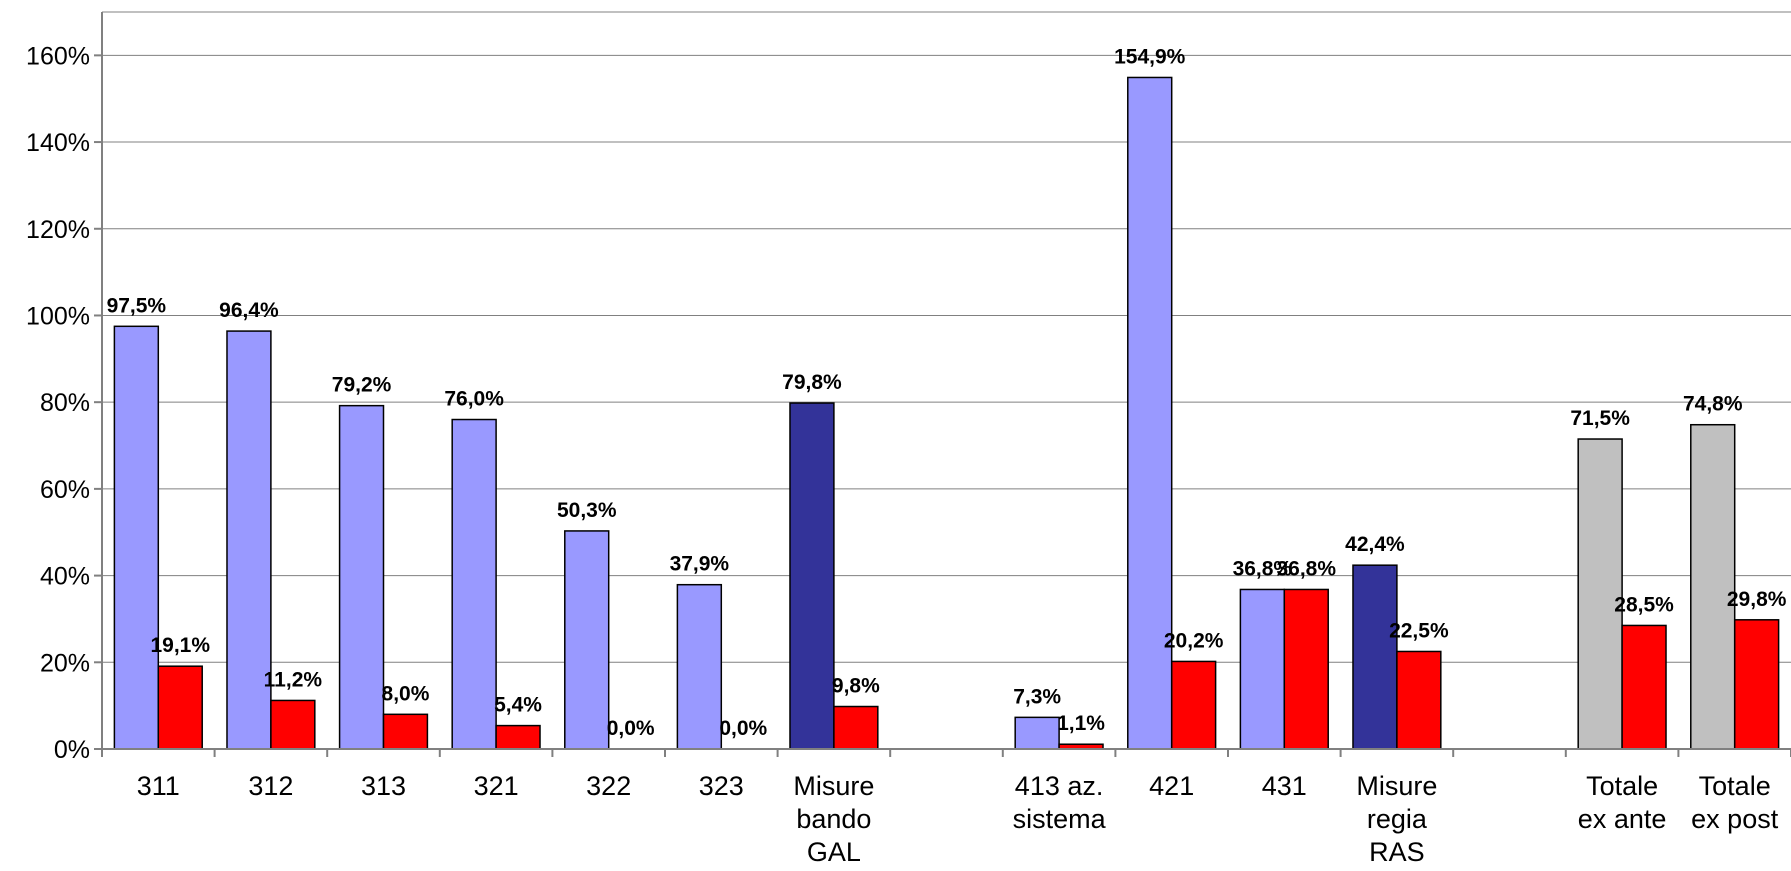  I want to click on data-label: 50,3%, so click(587, 510).